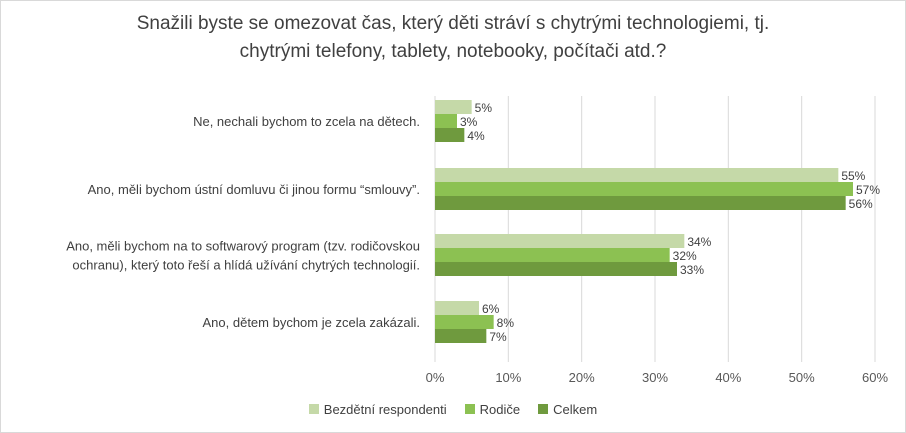 This screenshot has height=433, width=906. Describe the element at coordinates (457, 308) in the screenshot. I see `bar-s0-c3` at that location.